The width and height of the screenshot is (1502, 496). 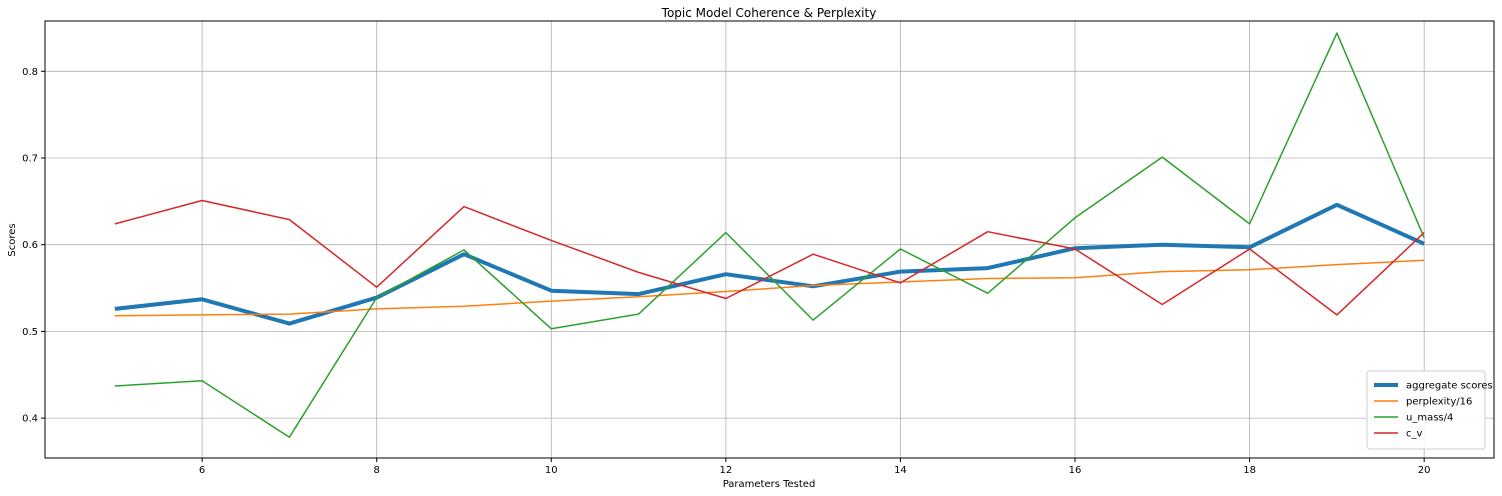 I want to click on x-tick-label: 16, so click(x=1075, y=470).